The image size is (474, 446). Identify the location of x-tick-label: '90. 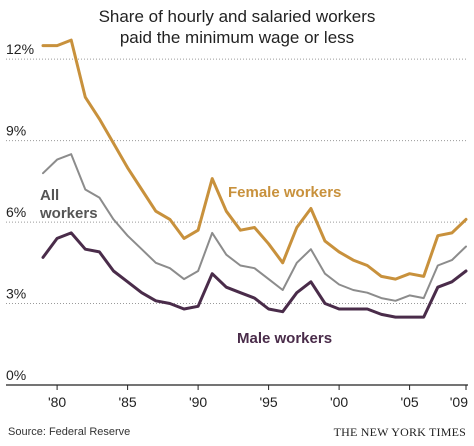
(198, 402).